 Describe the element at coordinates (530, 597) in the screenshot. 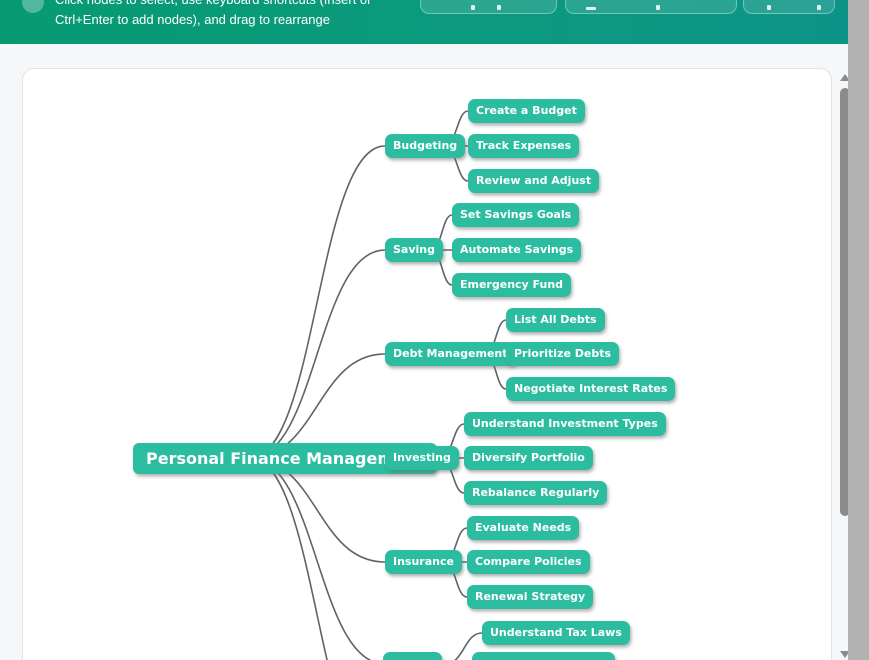

I see `leaf-node-renewal-strategy: Renewal Strategy` at that location.